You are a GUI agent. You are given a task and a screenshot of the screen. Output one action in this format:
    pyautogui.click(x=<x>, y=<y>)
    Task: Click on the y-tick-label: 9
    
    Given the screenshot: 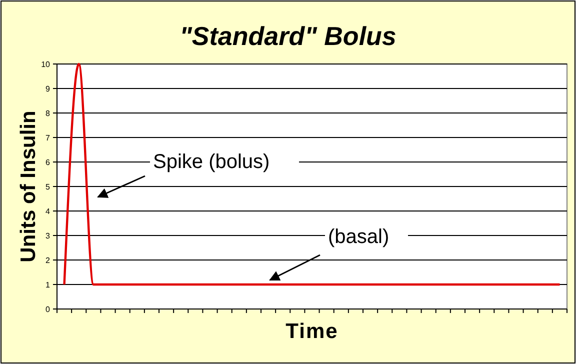 What is the action you would take?
    pyautogui.click(x=48, y=89)
    